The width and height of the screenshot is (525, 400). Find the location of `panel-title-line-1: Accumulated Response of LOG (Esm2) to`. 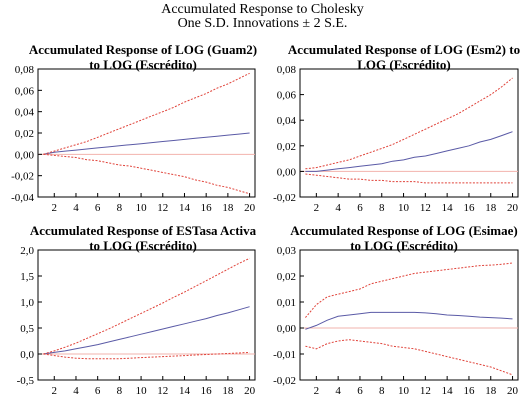

panel-title-line-1: Accumulated Response of LOG (Esm2) to is located at coordinates (404, 49).